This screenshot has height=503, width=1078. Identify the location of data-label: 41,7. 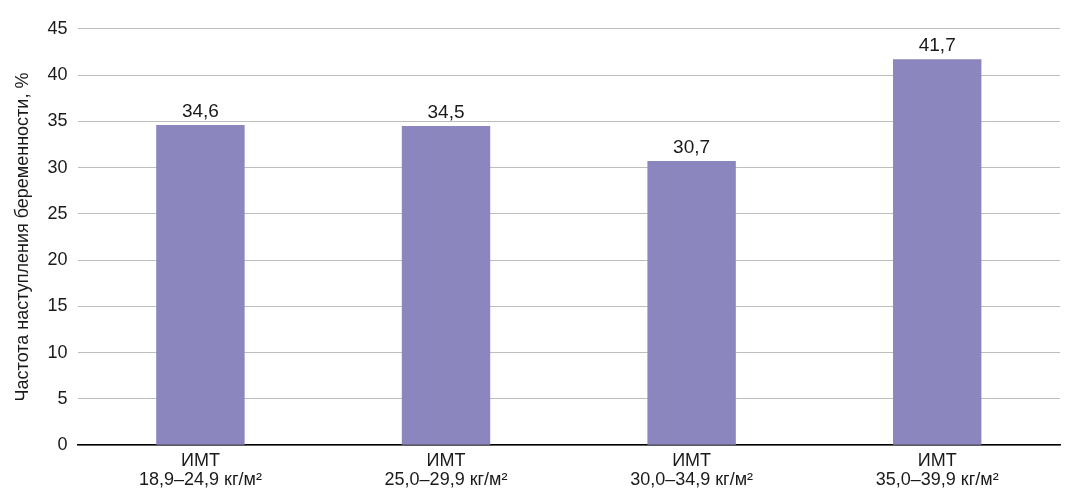
(937, 45).